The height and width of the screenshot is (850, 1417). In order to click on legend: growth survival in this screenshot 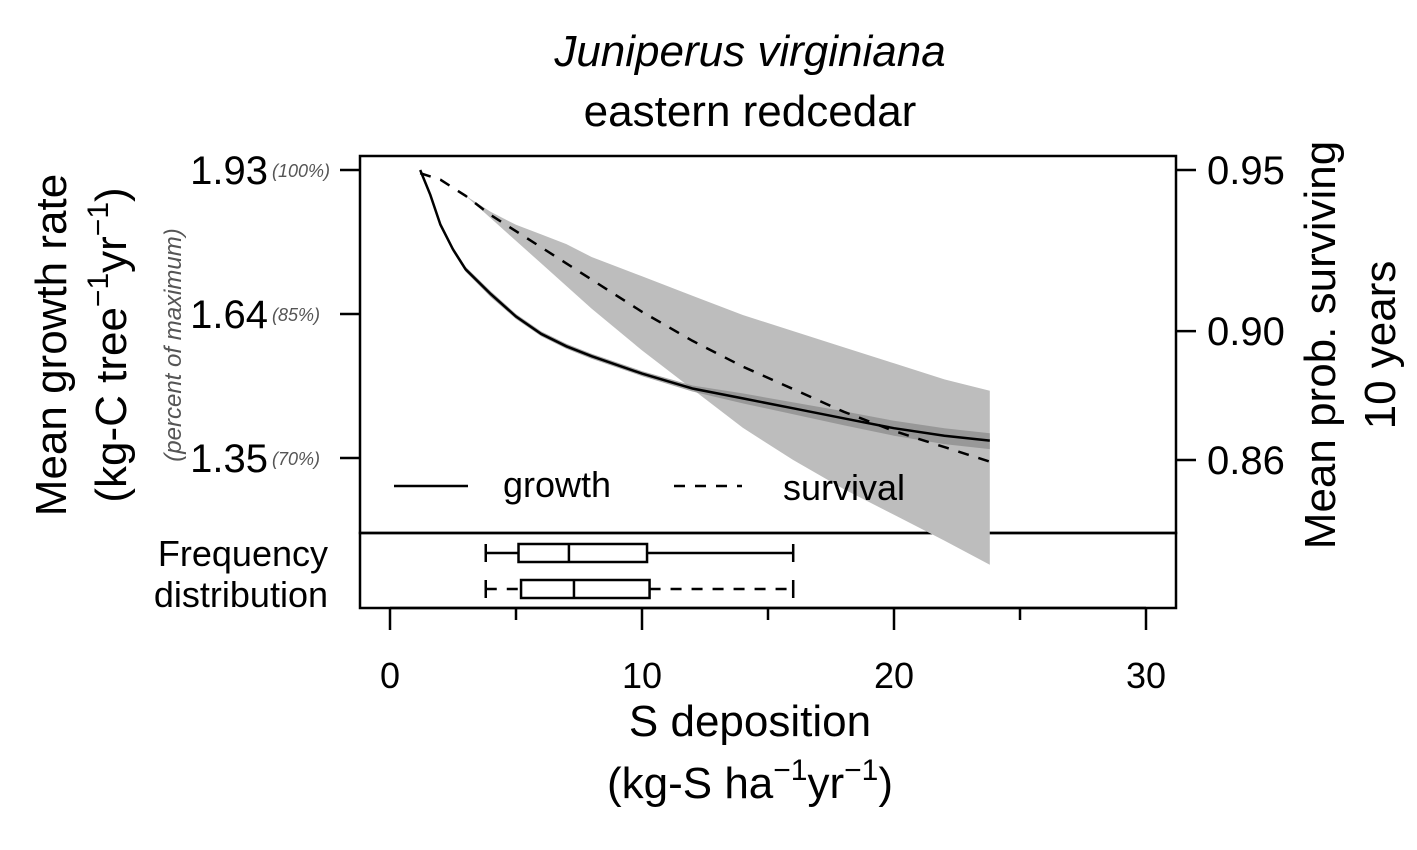, I will do `click(649, 486)`.